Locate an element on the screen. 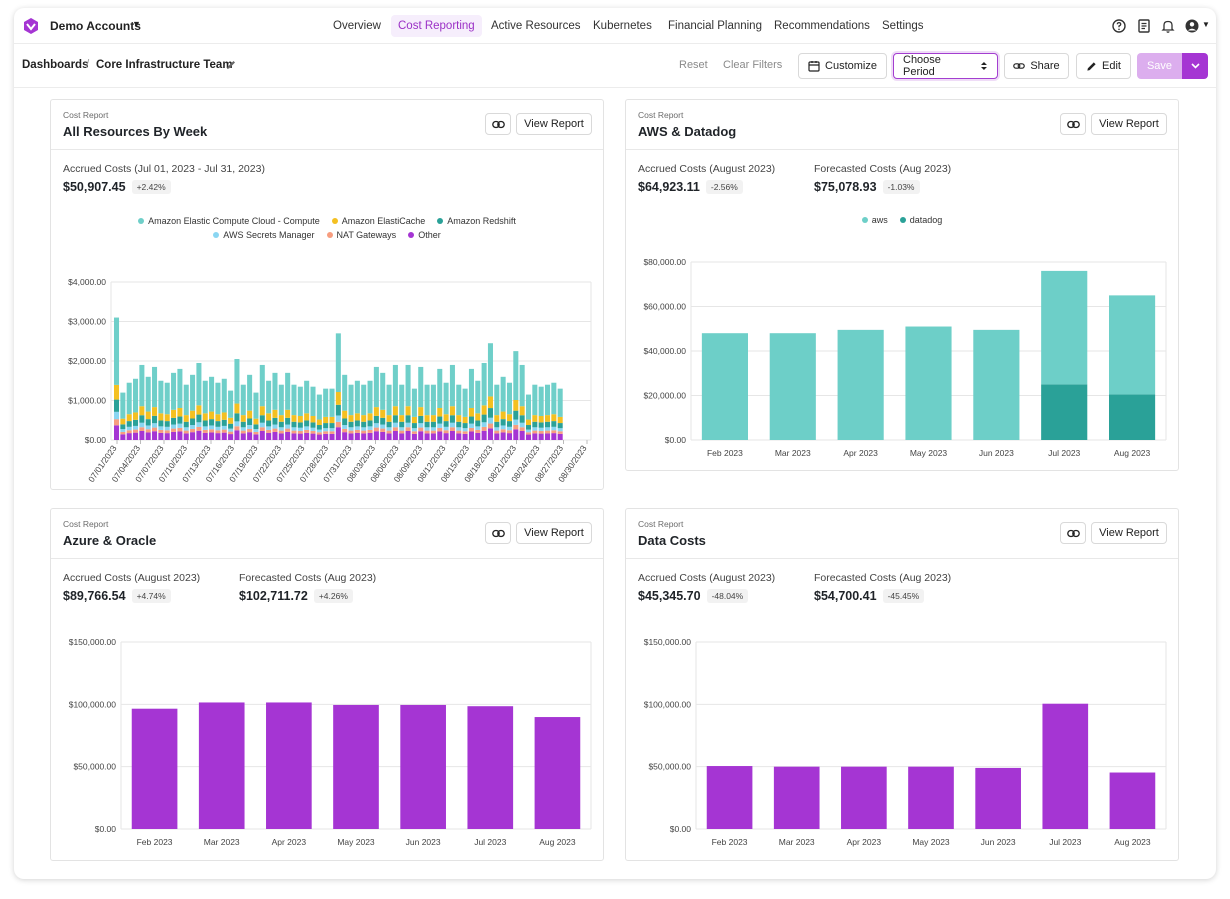 Image resolution: width=1230 pixels, height=899 pixels. choose-period-select: Choose Period is located at coordinates (945, 66).